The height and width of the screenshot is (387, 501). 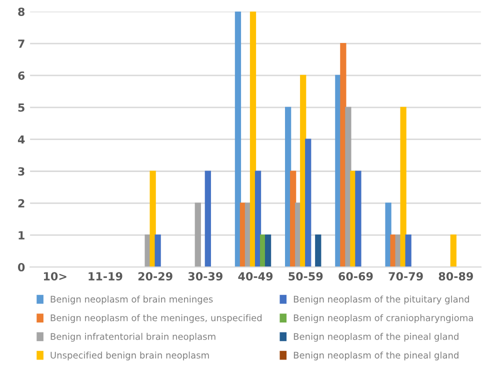 What do you see at coordinates (21, 139) in the screenshot?
I see `y-tick-label: 4` at bounding box center [21, 139].